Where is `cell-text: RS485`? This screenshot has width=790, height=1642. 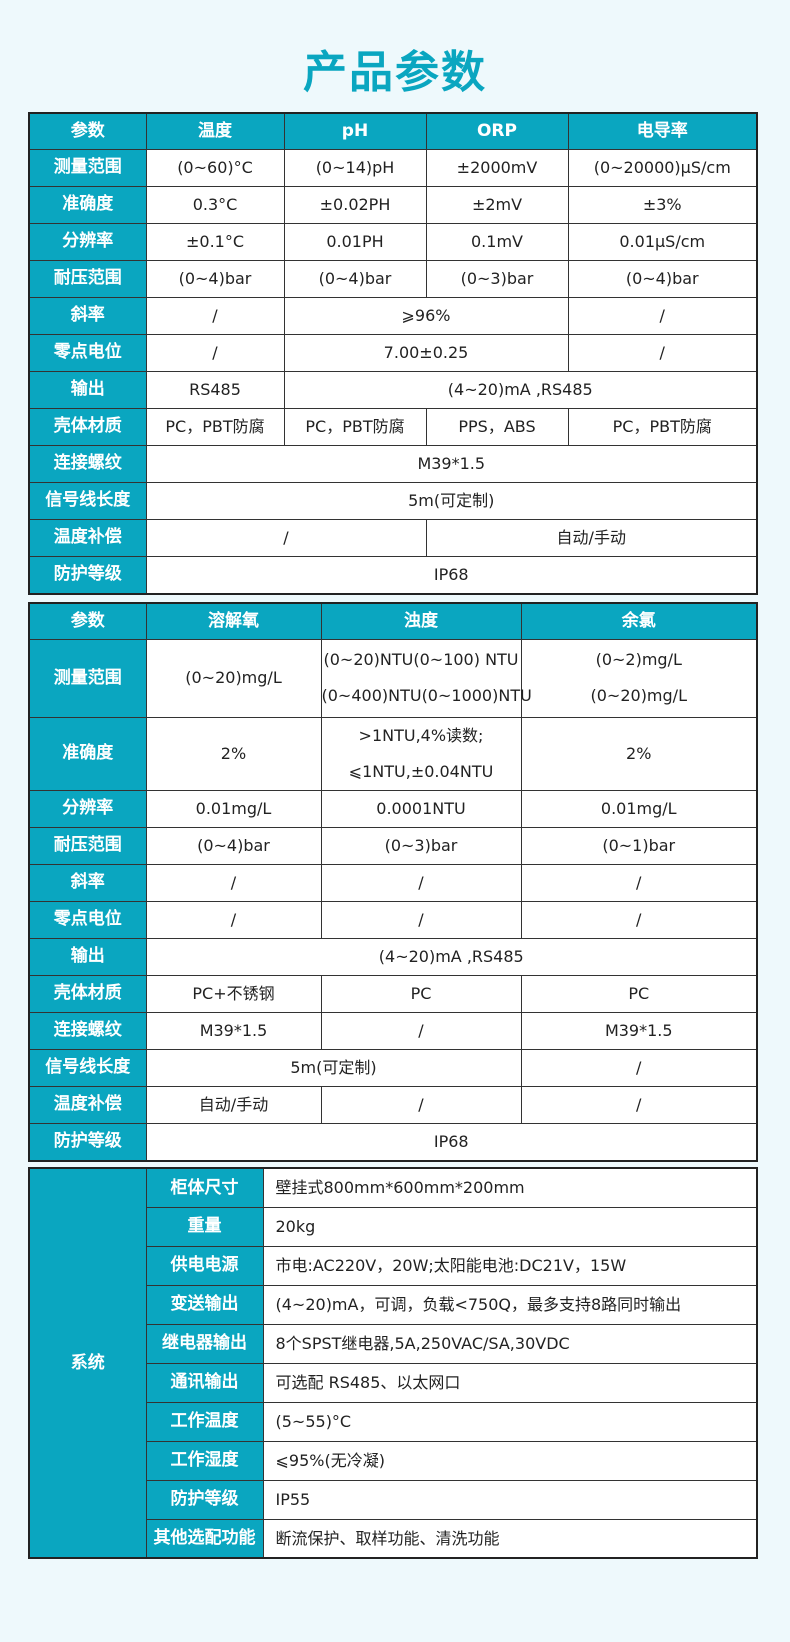 cell-text: RS485 is located at coordinates (215, 389).